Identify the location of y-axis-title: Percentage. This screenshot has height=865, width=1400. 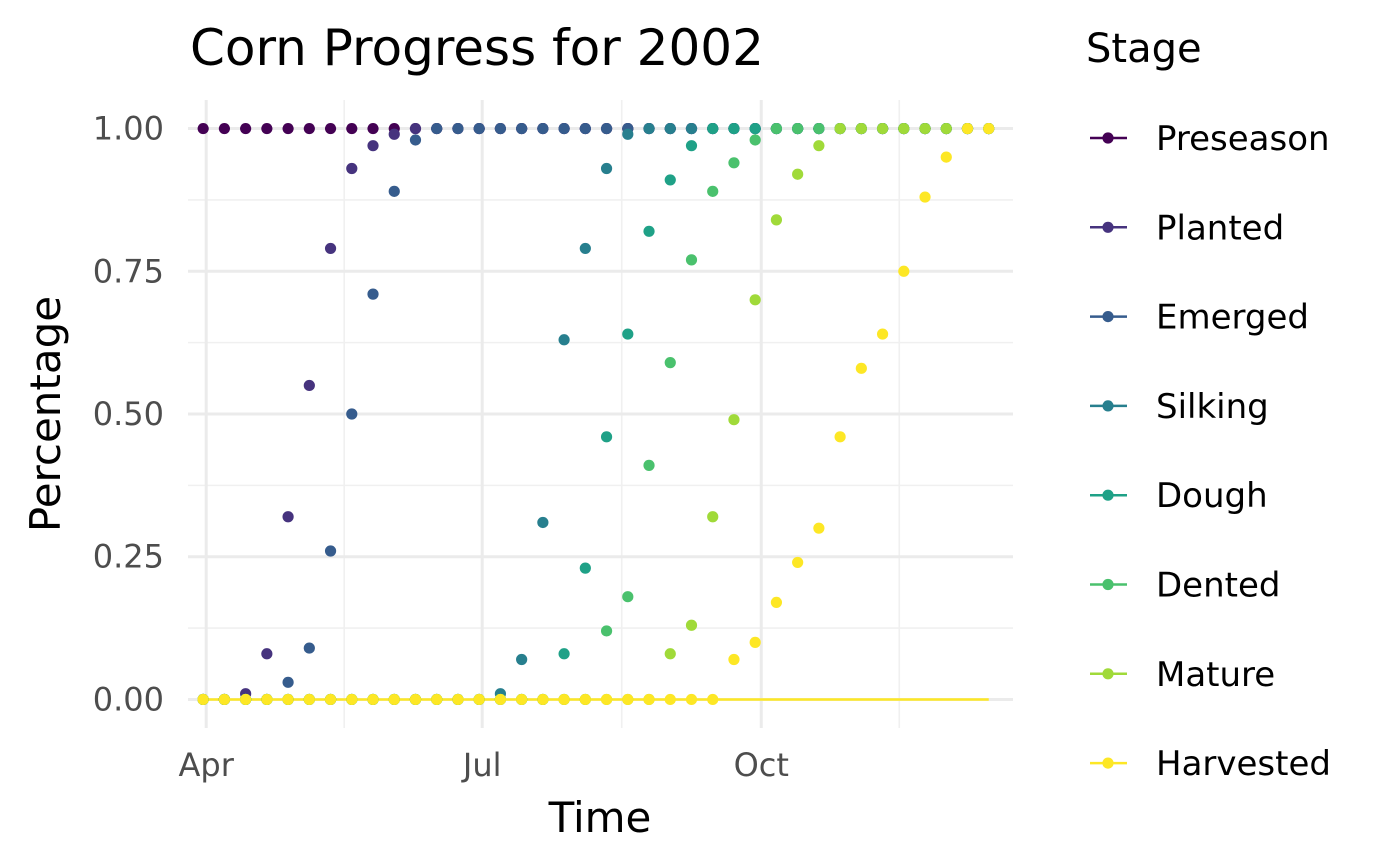
(45, 414).